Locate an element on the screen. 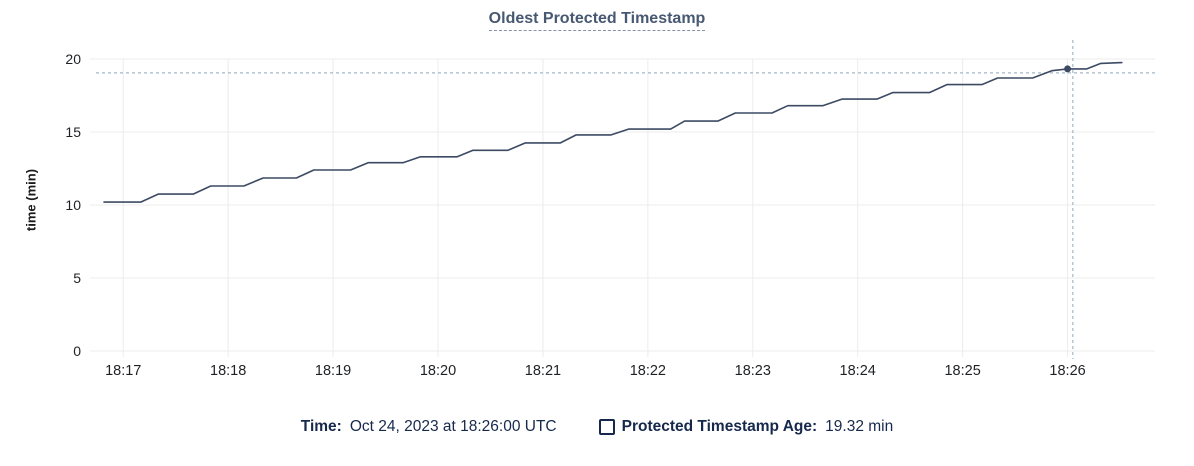 This screenshot has width=1194, height=466. series-label: Protected Timestamp Age: is located at coordinates (719, 426).